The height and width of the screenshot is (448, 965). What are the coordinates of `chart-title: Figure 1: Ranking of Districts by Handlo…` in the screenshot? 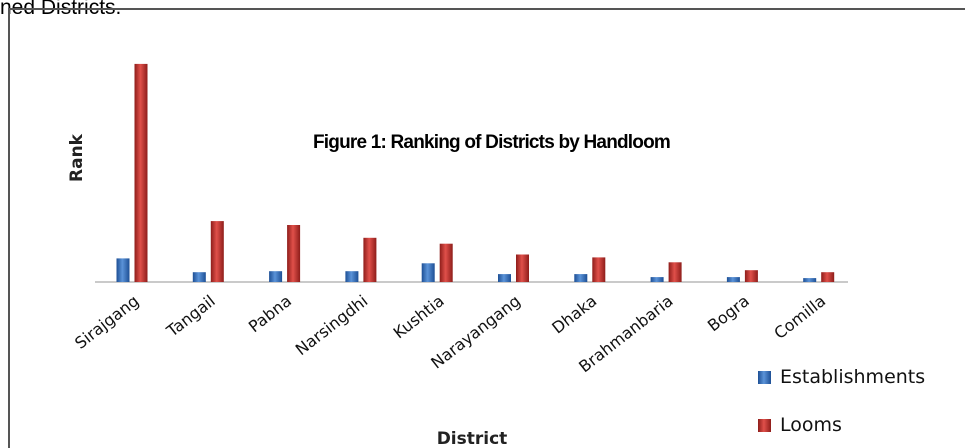 It's located at (491, 142).